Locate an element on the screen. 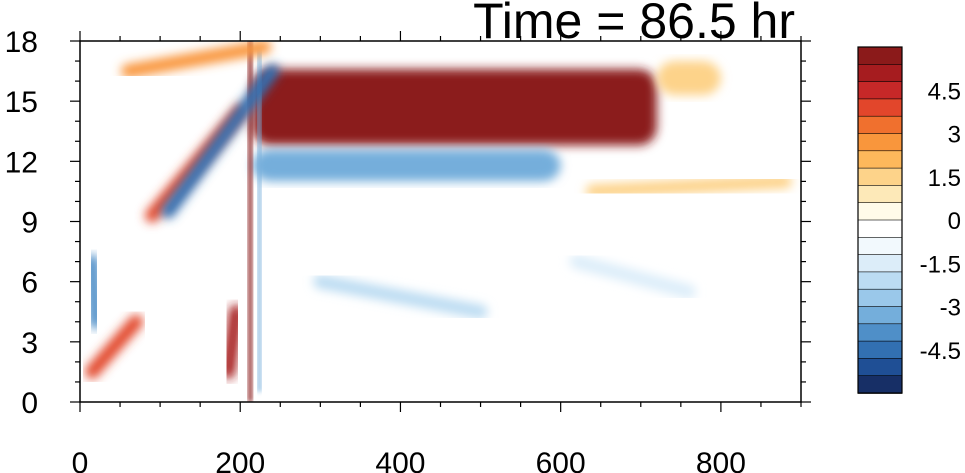 Image resolution: width=965 pixels, height=473 pixels. colorbar-label: -4.5 is located at coordinates (940, 351).